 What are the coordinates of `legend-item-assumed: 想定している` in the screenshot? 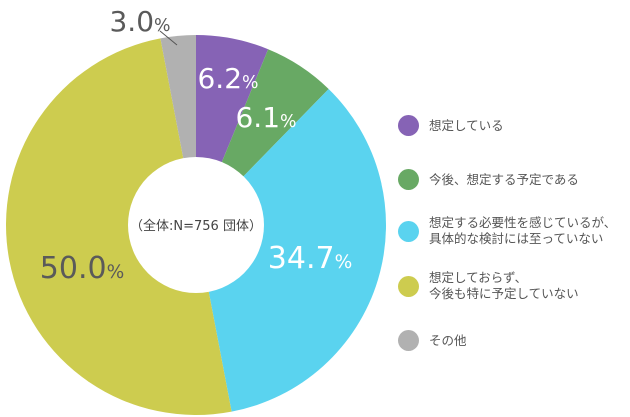 It's located at (513, 125).